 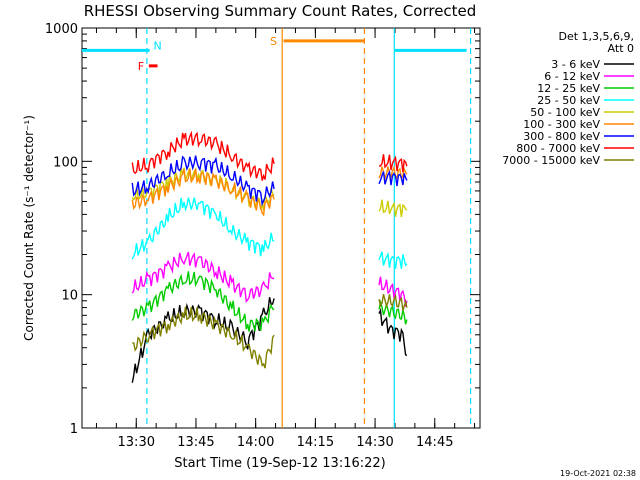 What do you see at coordinates (568, 100) in the screenshot?
I see `legend-entry-label: 25 - 50 keV` at bounding box center [568, 100].